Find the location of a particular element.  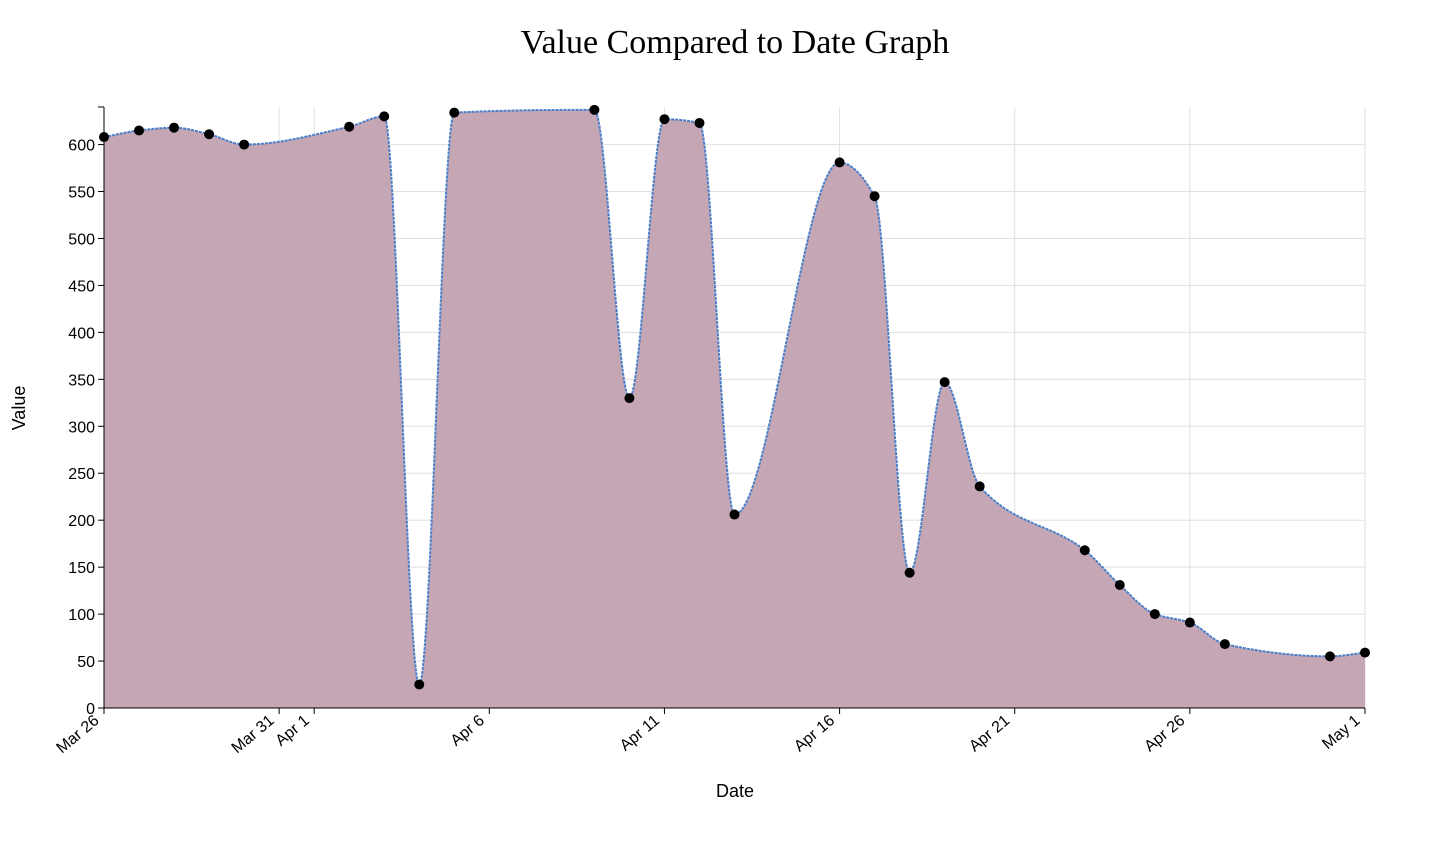

x-tick-label: Apr 26 is located at coordinates (1164, 733).